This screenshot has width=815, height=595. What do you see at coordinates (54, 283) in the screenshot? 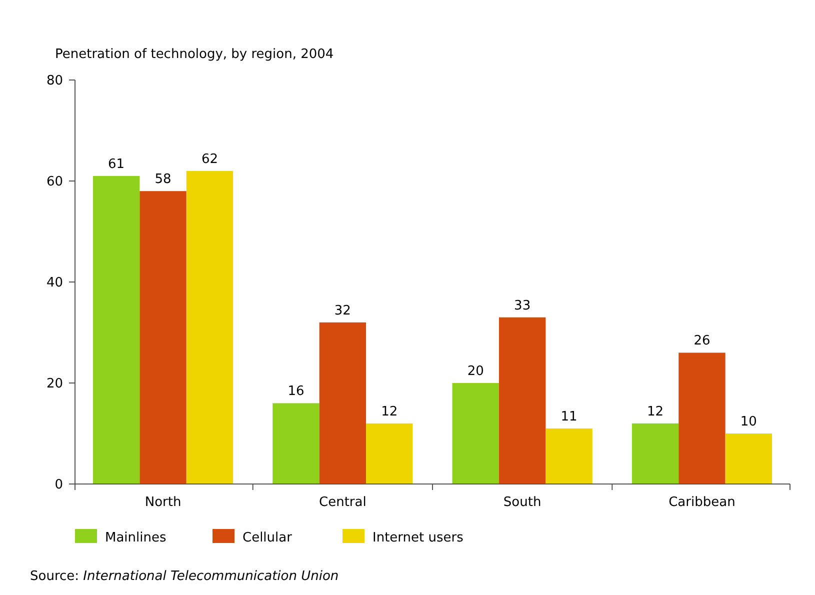
I see `y-tick-label: 40` at bounding box center [54, 283].